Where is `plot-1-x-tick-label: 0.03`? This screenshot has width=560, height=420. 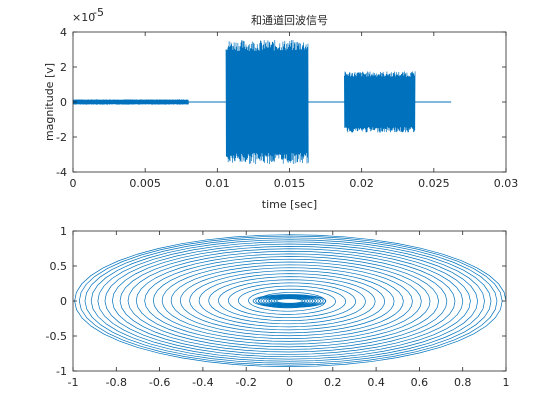 plot-1-x-tick-label: 0.03 is located at coordinates (506, 183).